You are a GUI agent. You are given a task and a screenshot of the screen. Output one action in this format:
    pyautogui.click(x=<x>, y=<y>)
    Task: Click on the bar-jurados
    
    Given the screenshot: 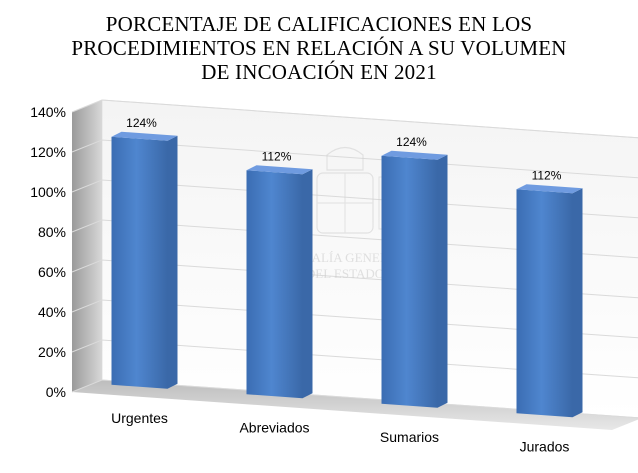 What is the action you would take?
    pyautogui.click(x=549, y=301)
    